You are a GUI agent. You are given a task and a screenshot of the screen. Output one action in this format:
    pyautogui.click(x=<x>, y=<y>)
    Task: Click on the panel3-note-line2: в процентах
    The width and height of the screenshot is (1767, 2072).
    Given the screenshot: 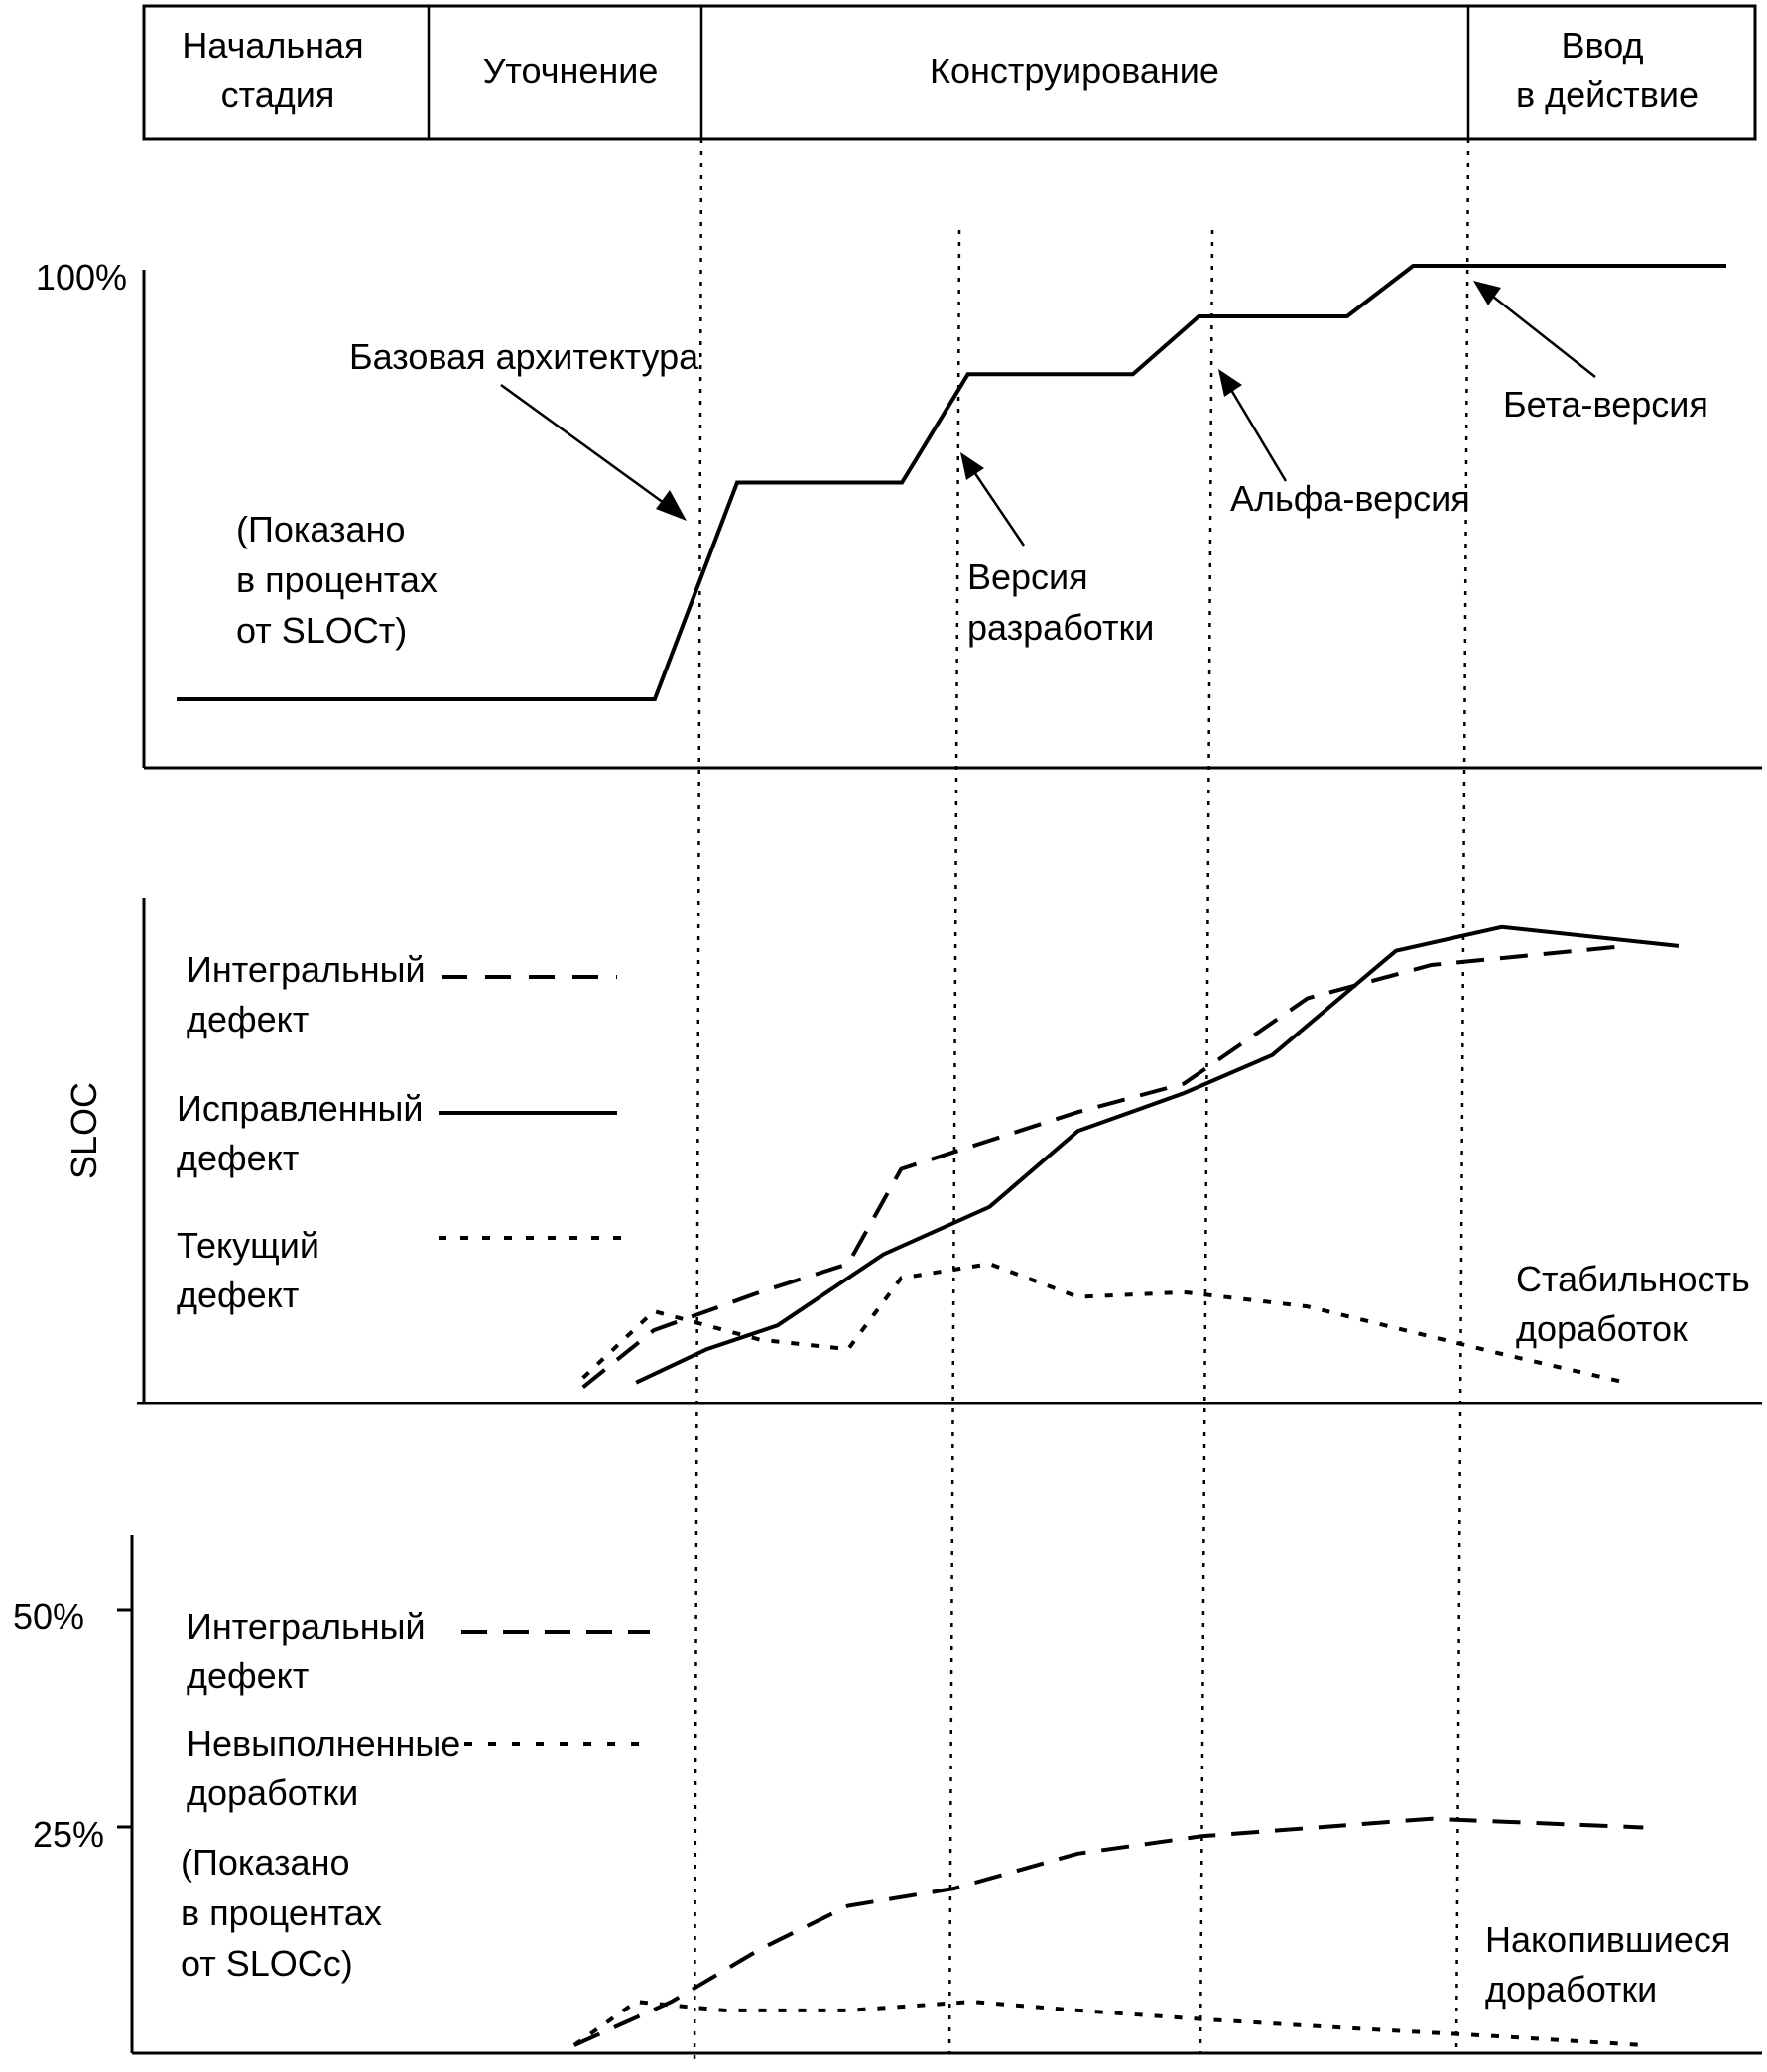 What is the action you would take?
    pyautogui.click(x=282, y=1912)
    